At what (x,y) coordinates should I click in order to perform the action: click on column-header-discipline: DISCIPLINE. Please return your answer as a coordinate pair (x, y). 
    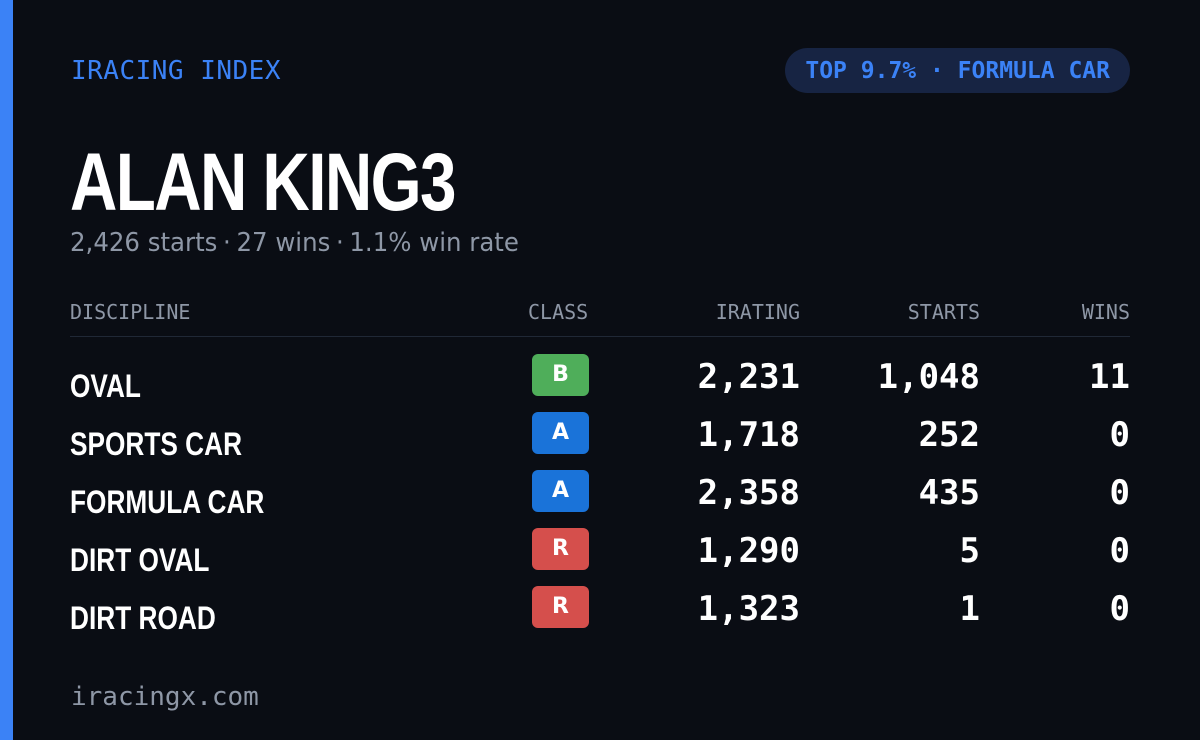
    Looking at the image, I should click on (130, 312).